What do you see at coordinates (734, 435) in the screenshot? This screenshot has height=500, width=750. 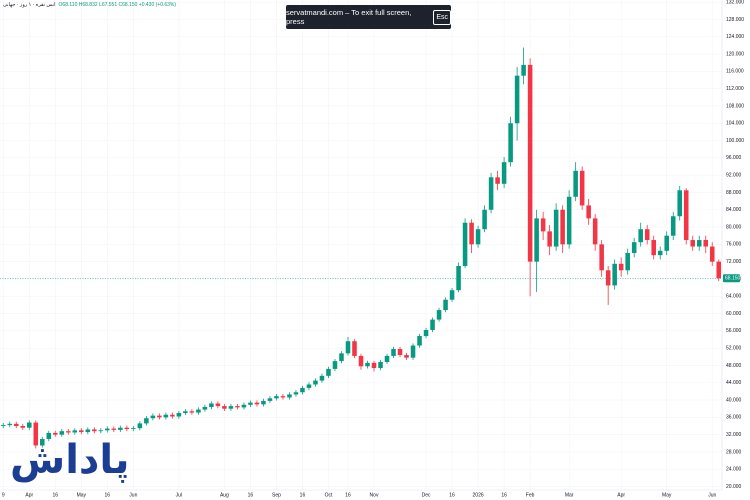 I see `y-tick-label: 32.000` at bounding box center [734, 435].